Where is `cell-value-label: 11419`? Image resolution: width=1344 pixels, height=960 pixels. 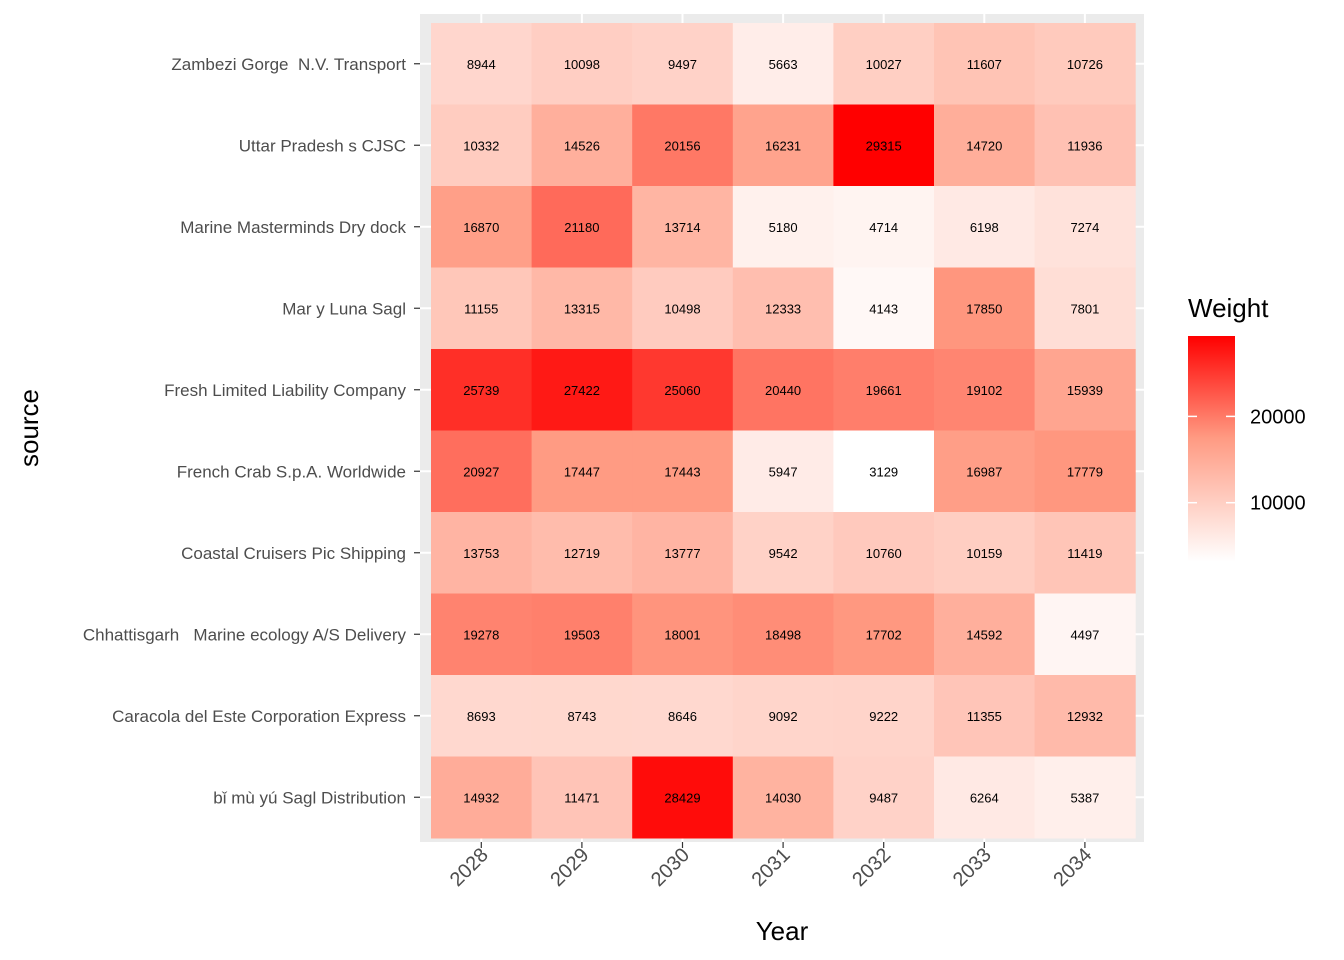 cell-value-label: 11419 is located at coordinates (1084, 553).